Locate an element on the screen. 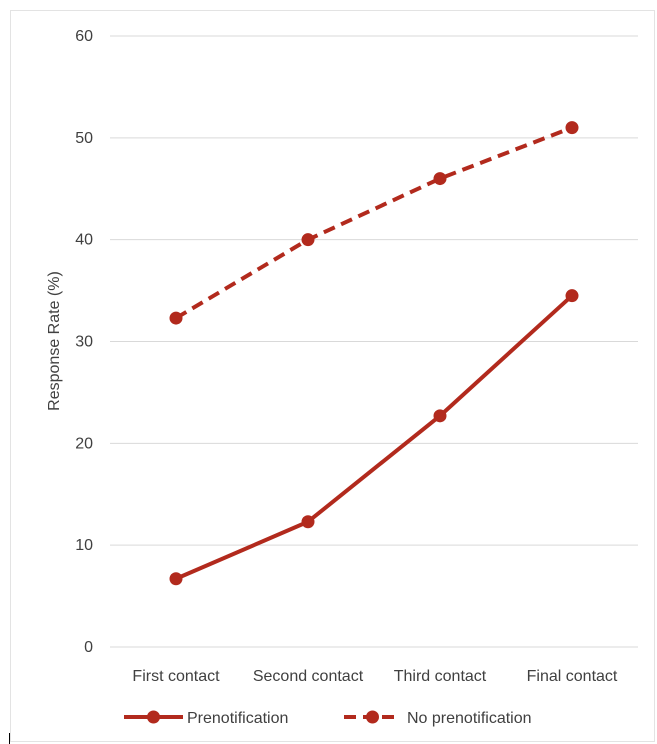 This screenshot has height=744, width=657. y-tick-label: 30 is located at coordinates (84, 342).